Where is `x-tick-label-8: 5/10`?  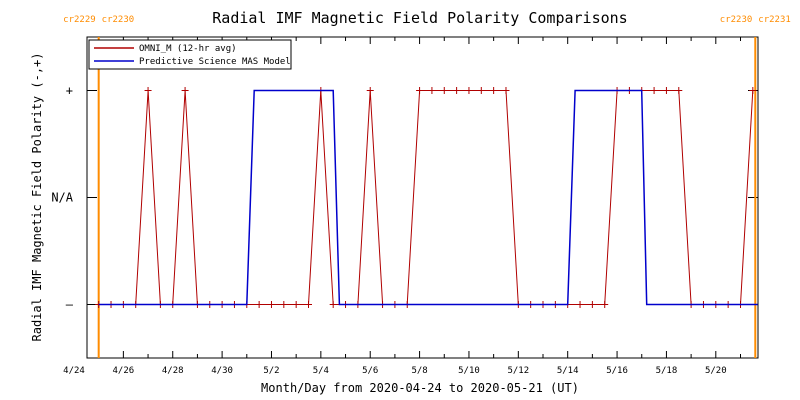
x-tick-label-8: 5/10 is located at coordinates (469, 371).